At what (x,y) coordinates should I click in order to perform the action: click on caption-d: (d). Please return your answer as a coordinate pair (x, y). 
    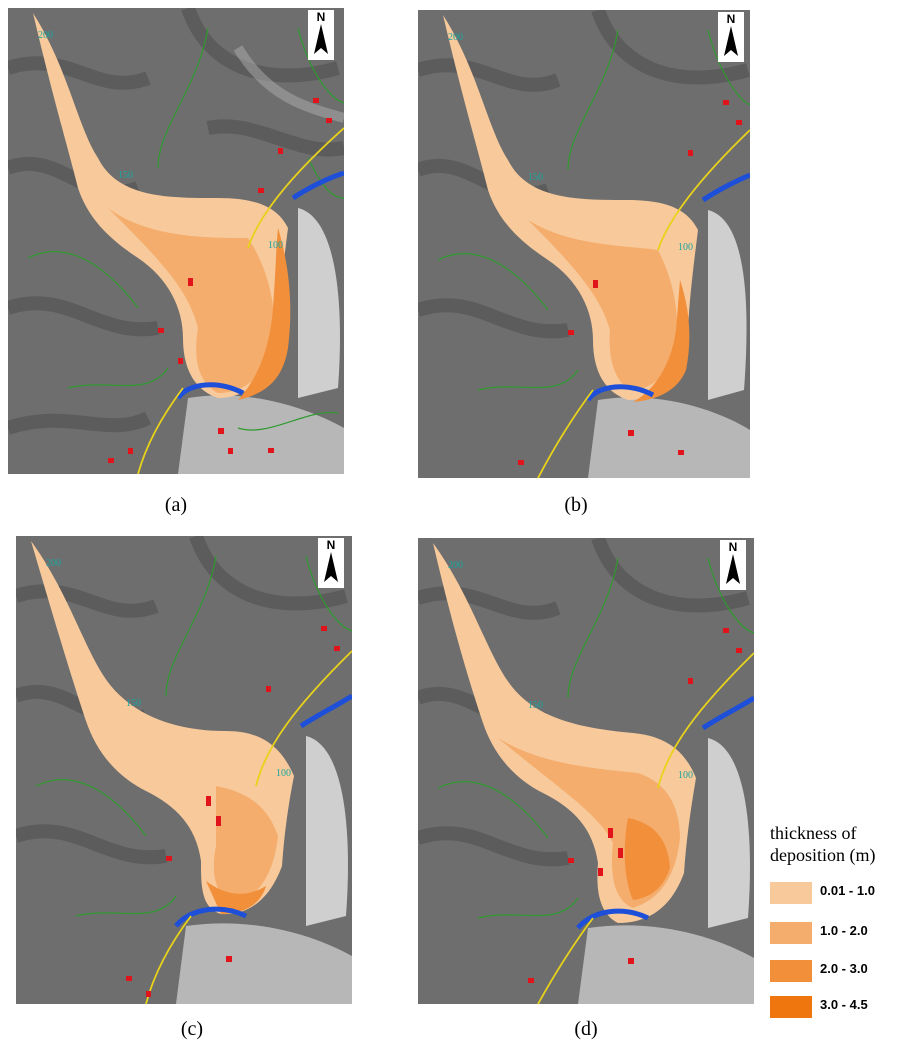
    Looking at the image, I should click on (586, 1029).